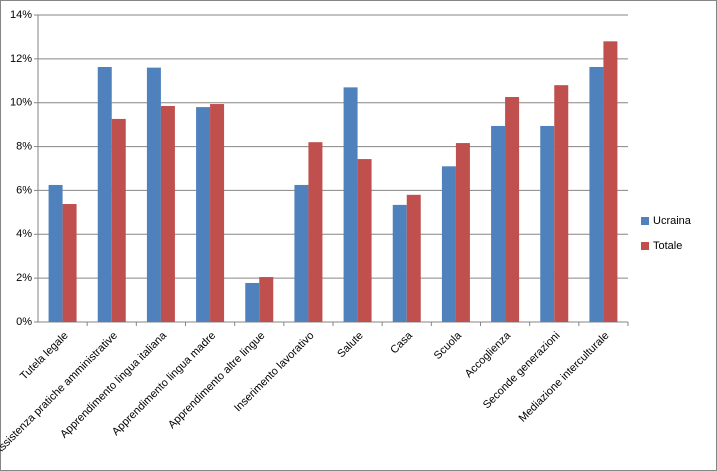 Image resolution: width=717 pixels, height=471 pixels. I want to click on y-tick-label: 12%, so click(21, 59).